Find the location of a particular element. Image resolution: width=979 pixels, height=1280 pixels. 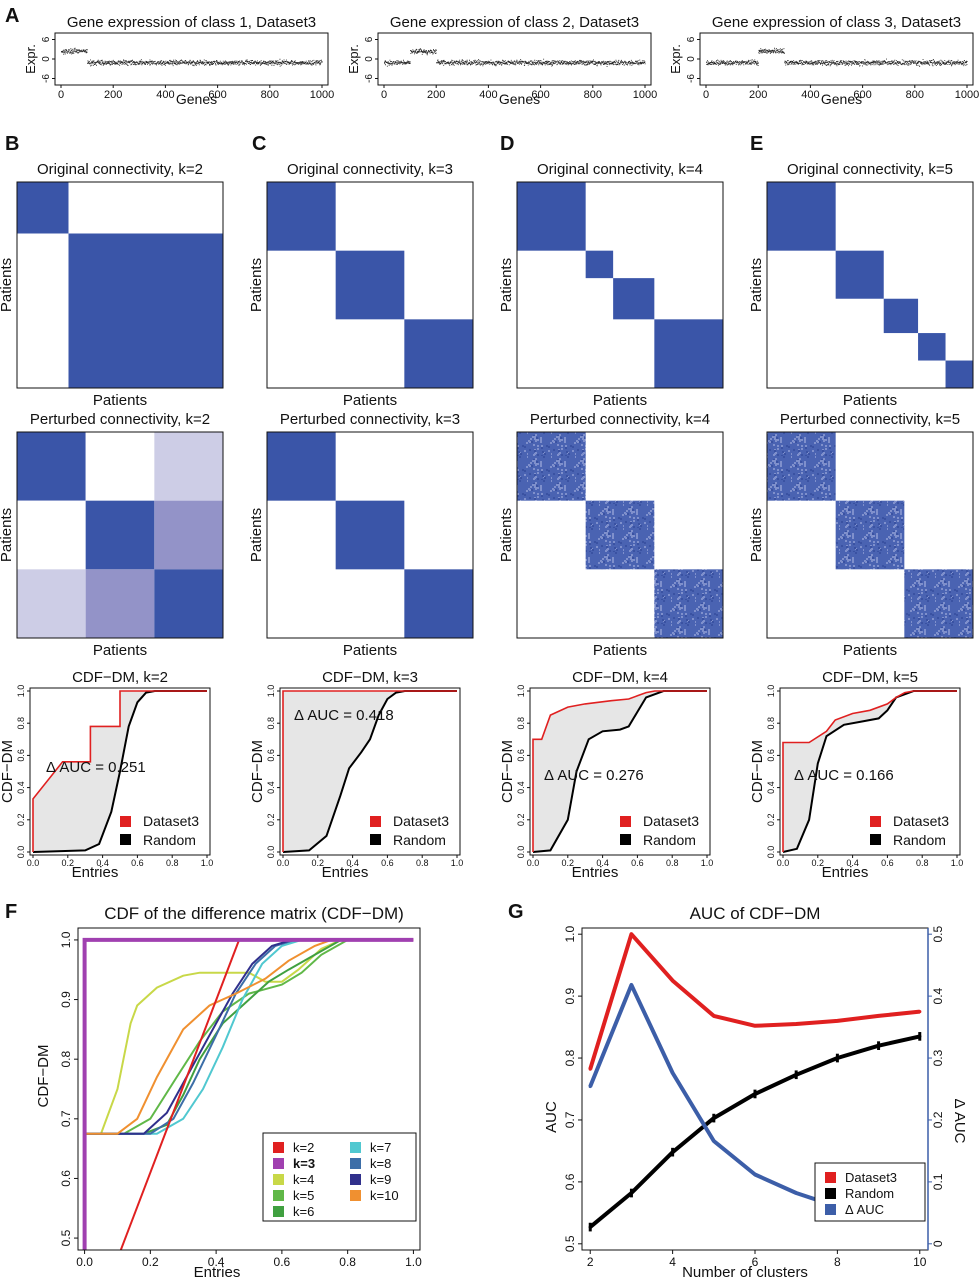

cdf-panel-frame is located at coordinates (370, 771).